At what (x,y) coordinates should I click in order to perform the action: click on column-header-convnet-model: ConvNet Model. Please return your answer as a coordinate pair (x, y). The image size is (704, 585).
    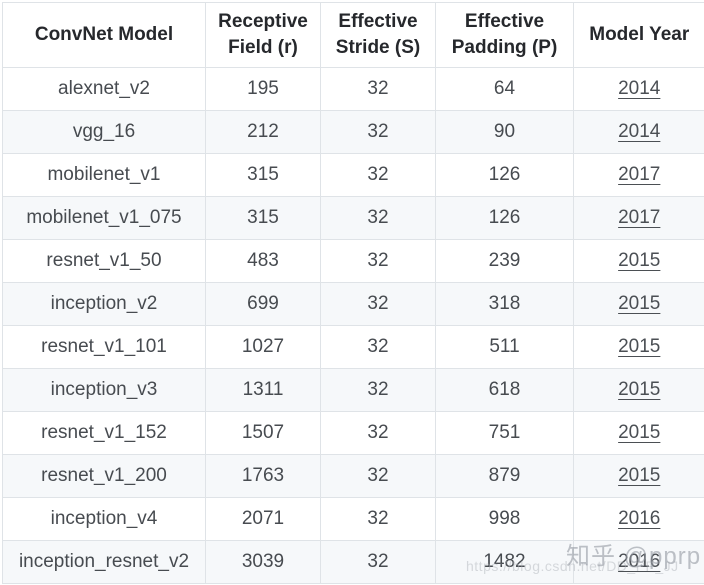
    Looking at the image, I should click on (104, 35).